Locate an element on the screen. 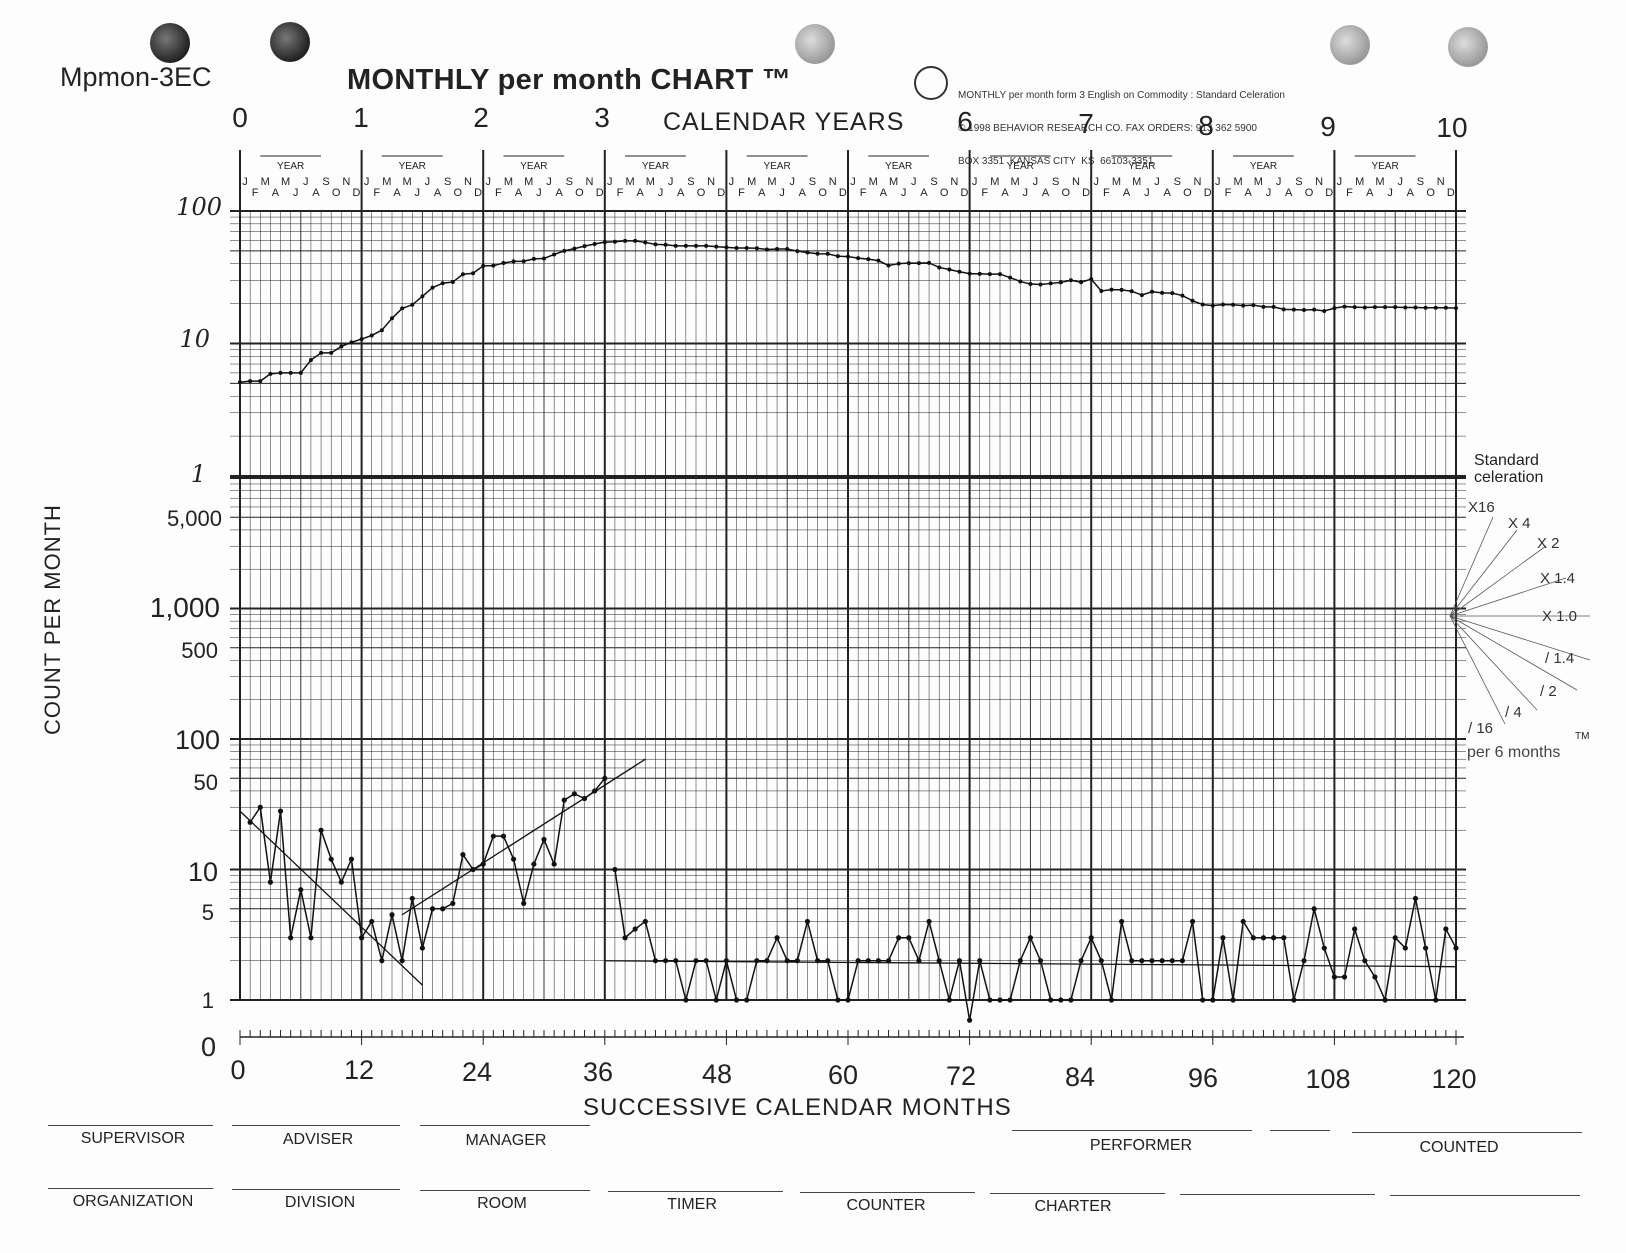 The height and width of the screenshot is (1253, 1626). timer-label: TIMER is located at coordinates (692, 1204).